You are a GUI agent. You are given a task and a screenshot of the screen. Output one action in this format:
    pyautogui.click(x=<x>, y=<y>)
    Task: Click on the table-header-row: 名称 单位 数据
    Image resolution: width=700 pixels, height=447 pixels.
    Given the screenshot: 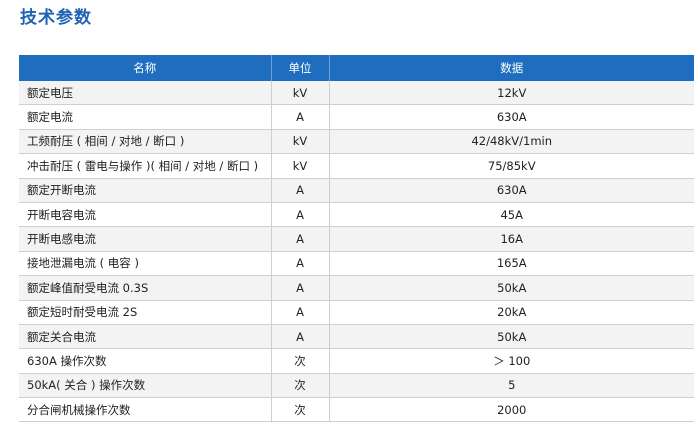 What is the action you would take?
    pyautogui.click(x=356, y=68)
    